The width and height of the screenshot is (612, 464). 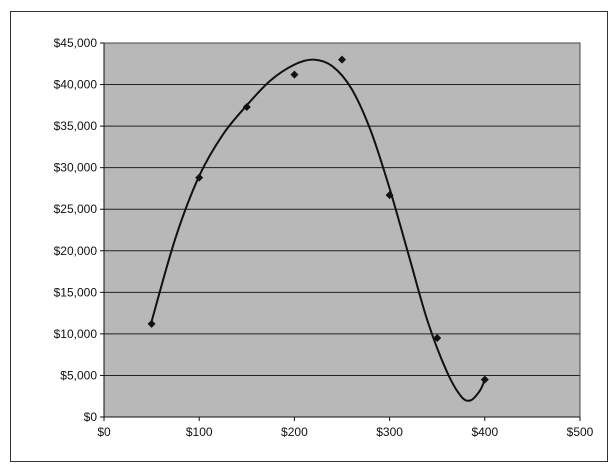 I want to click on y-tick-label: $15,000, so click(x=76, y=292).